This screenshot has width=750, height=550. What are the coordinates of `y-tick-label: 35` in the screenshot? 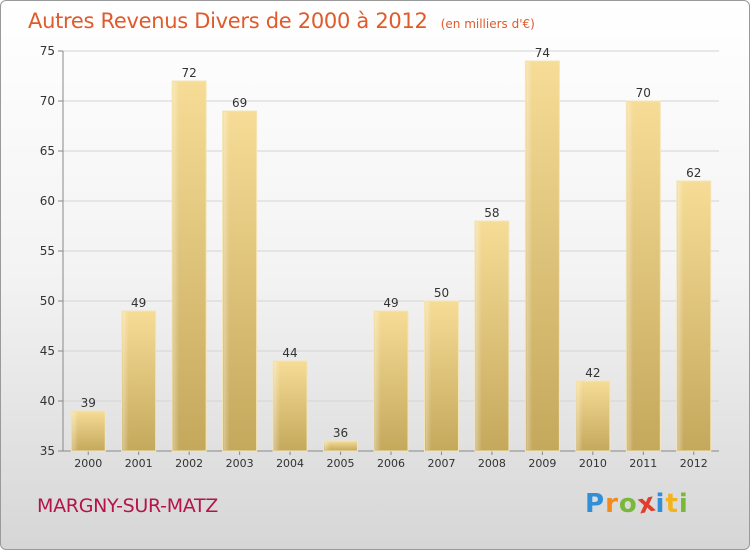 It's located at (47, 451).